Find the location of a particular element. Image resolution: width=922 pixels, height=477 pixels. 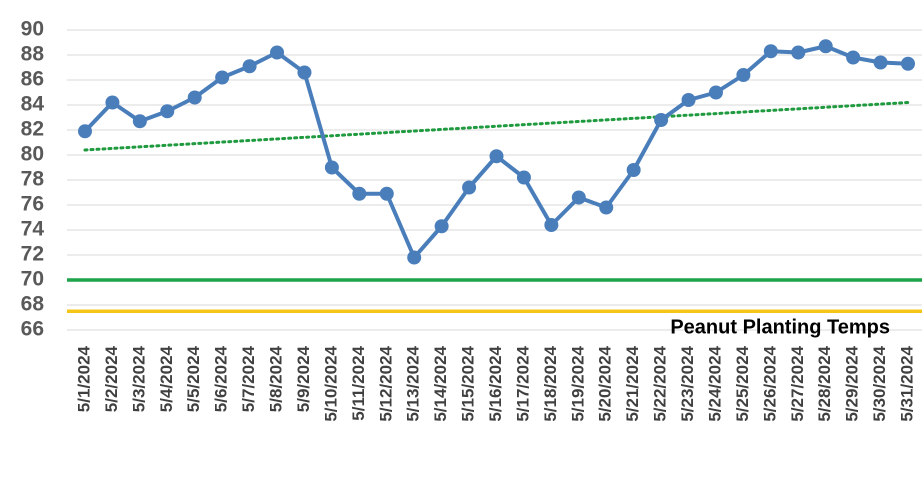

y-tick-label: 80 is located at coordinates (32, 154).